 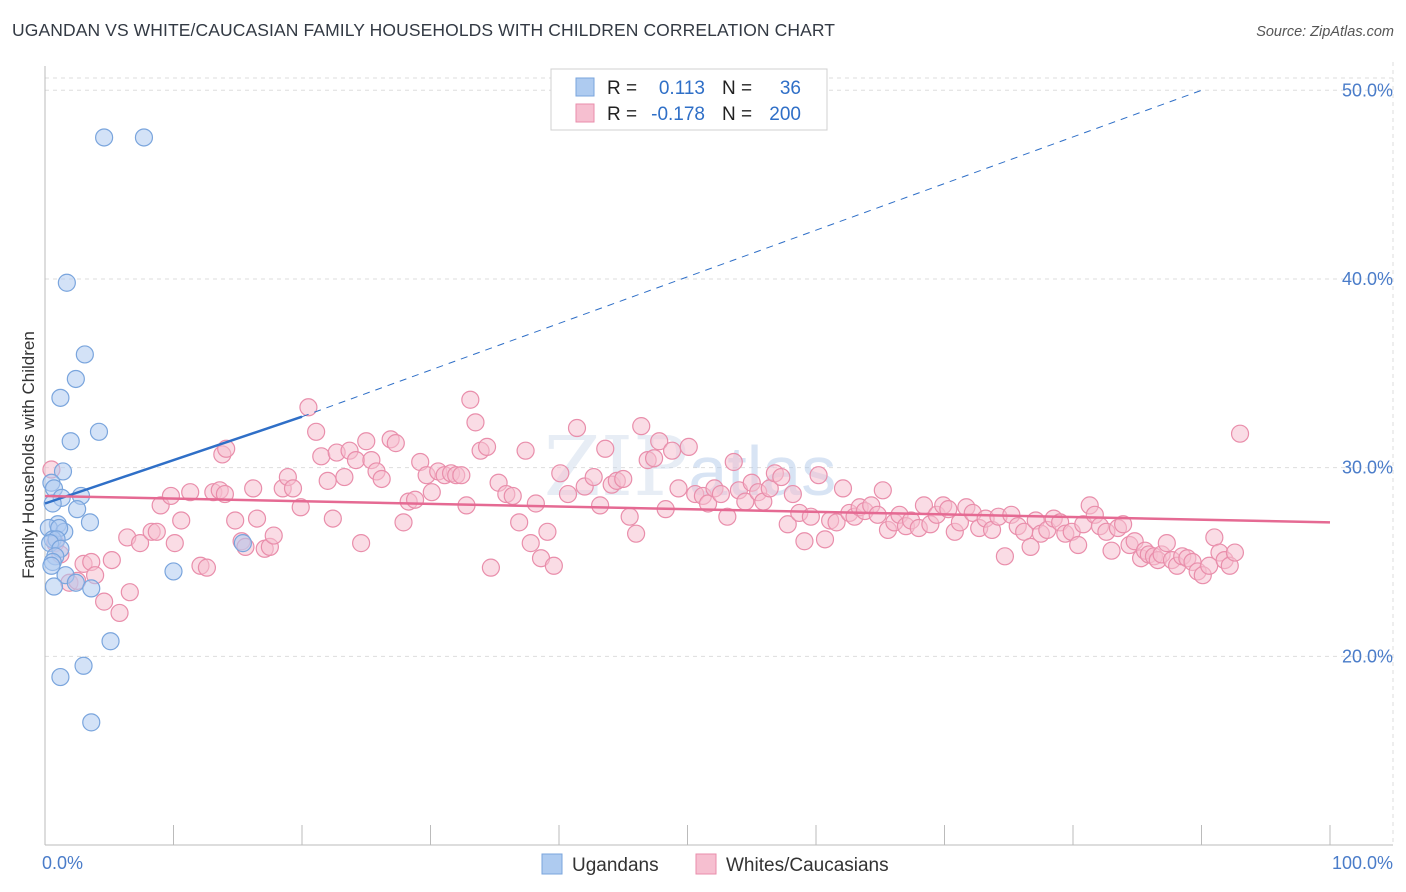 What do you see at coordinates (173, 460) in the screenshot?
I see `ugandans-trend-line` at bounding box center [173, 460].